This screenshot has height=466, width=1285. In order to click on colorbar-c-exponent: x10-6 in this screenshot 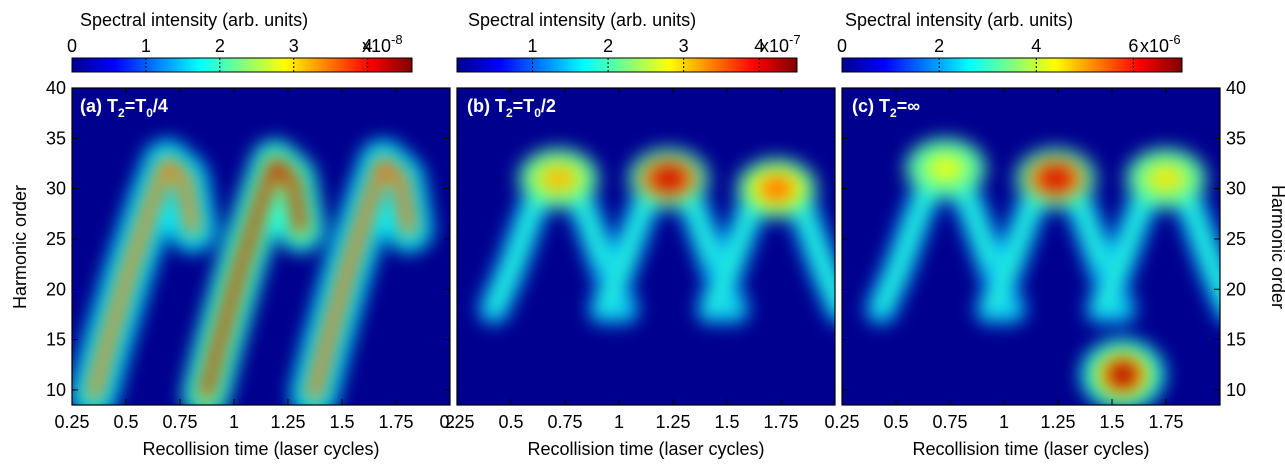, I will do `click(1160, 44)`.